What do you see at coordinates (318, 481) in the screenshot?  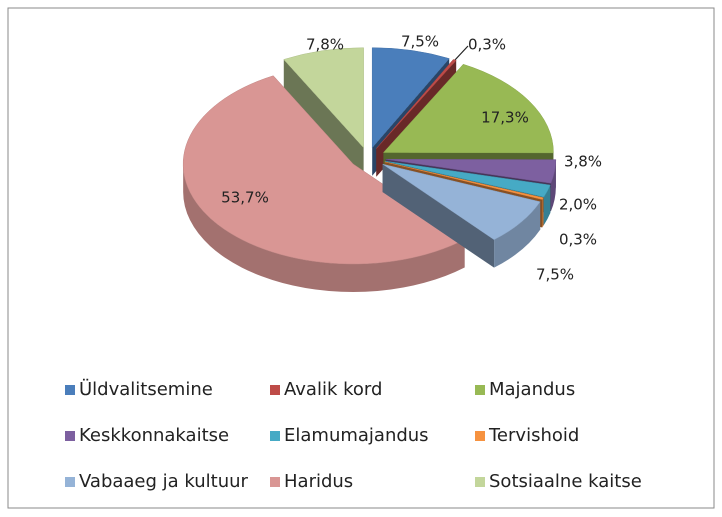 I see `legend-label: Haridus` at bounding box center [318, 481].